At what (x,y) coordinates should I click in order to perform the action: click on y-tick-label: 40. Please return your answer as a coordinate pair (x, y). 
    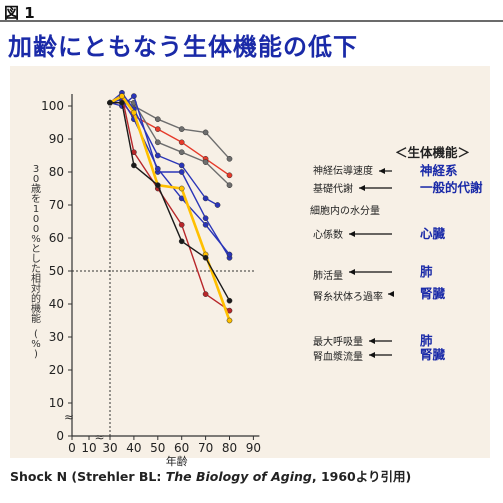
    Looking at the image, I should click on (56, 304).